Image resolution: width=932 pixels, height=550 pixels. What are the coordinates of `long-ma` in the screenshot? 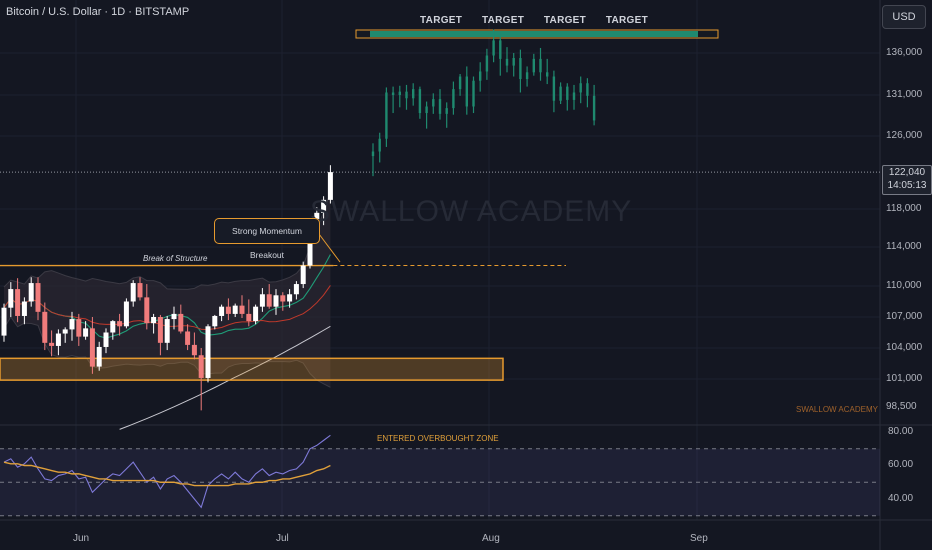 It's located at (225, 377).